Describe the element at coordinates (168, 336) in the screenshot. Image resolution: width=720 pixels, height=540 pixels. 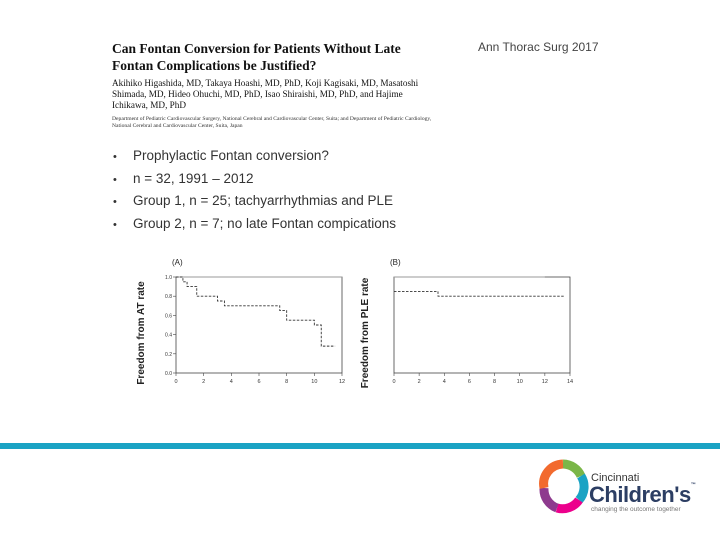
I see `y-tick-label: 0.4` at that location.